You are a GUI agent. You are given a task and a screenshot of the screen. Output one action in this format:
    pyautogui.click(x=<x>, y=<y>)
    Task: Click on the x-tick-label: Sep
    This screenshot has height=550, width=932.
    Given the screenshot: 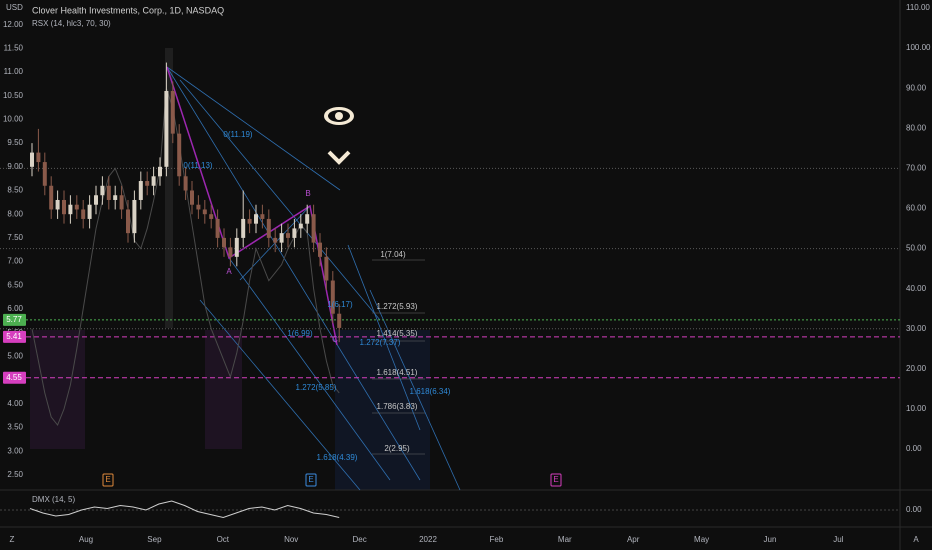 What is the action you would take?
    pyautogui.click(x=154, y=539)
    